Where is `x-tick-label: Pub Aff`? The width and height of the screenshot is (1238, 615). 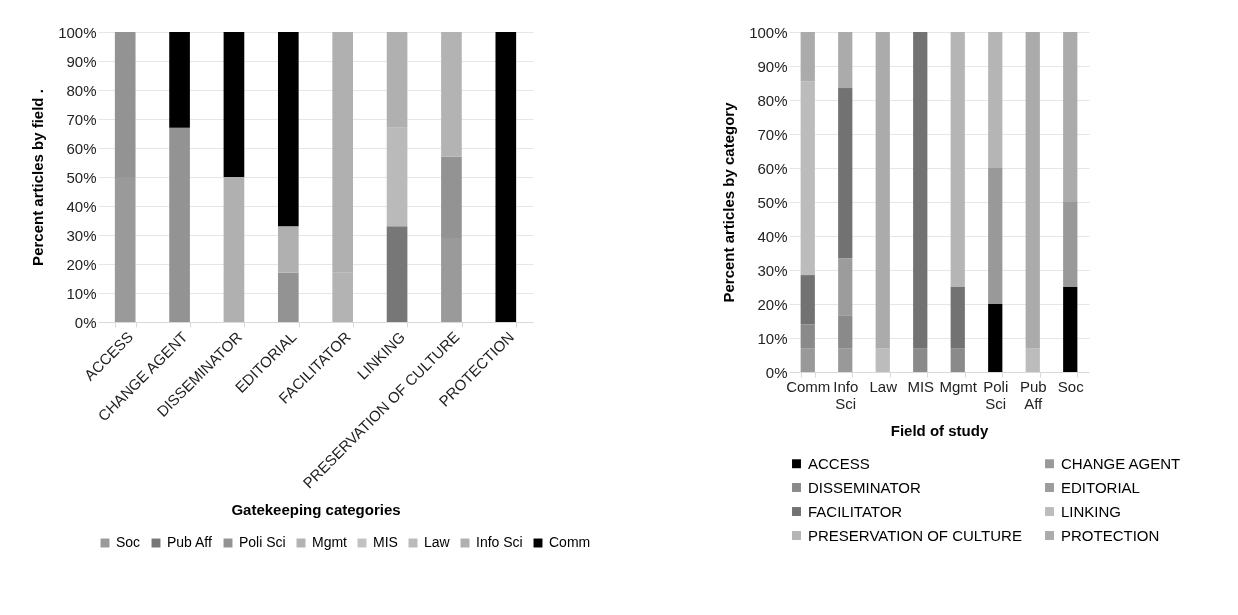 x-tick-label: Pub Aff is located at coordinates (1033, 394).